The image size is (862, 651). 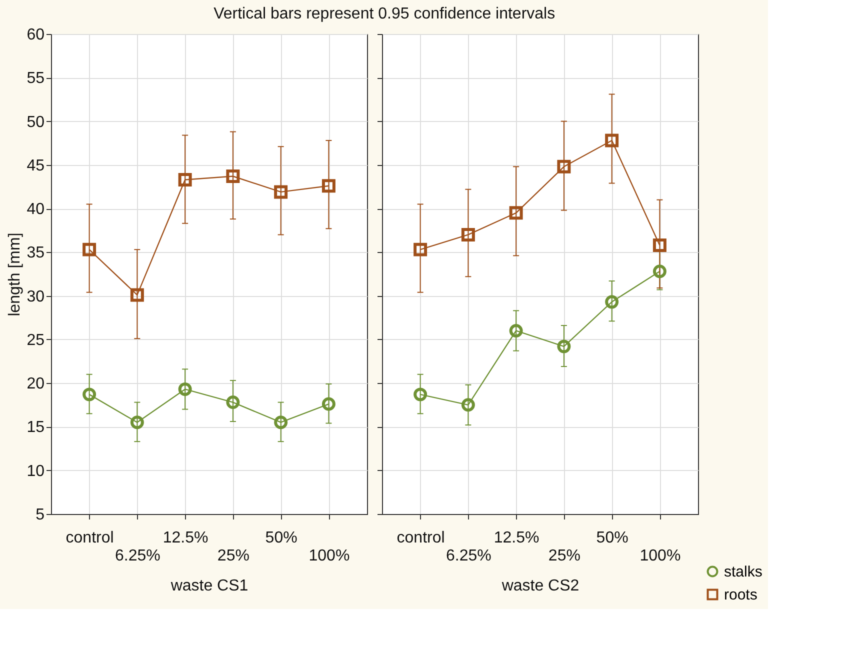 I want to click on y-tick-label: 5, so click(x=40, y=515).